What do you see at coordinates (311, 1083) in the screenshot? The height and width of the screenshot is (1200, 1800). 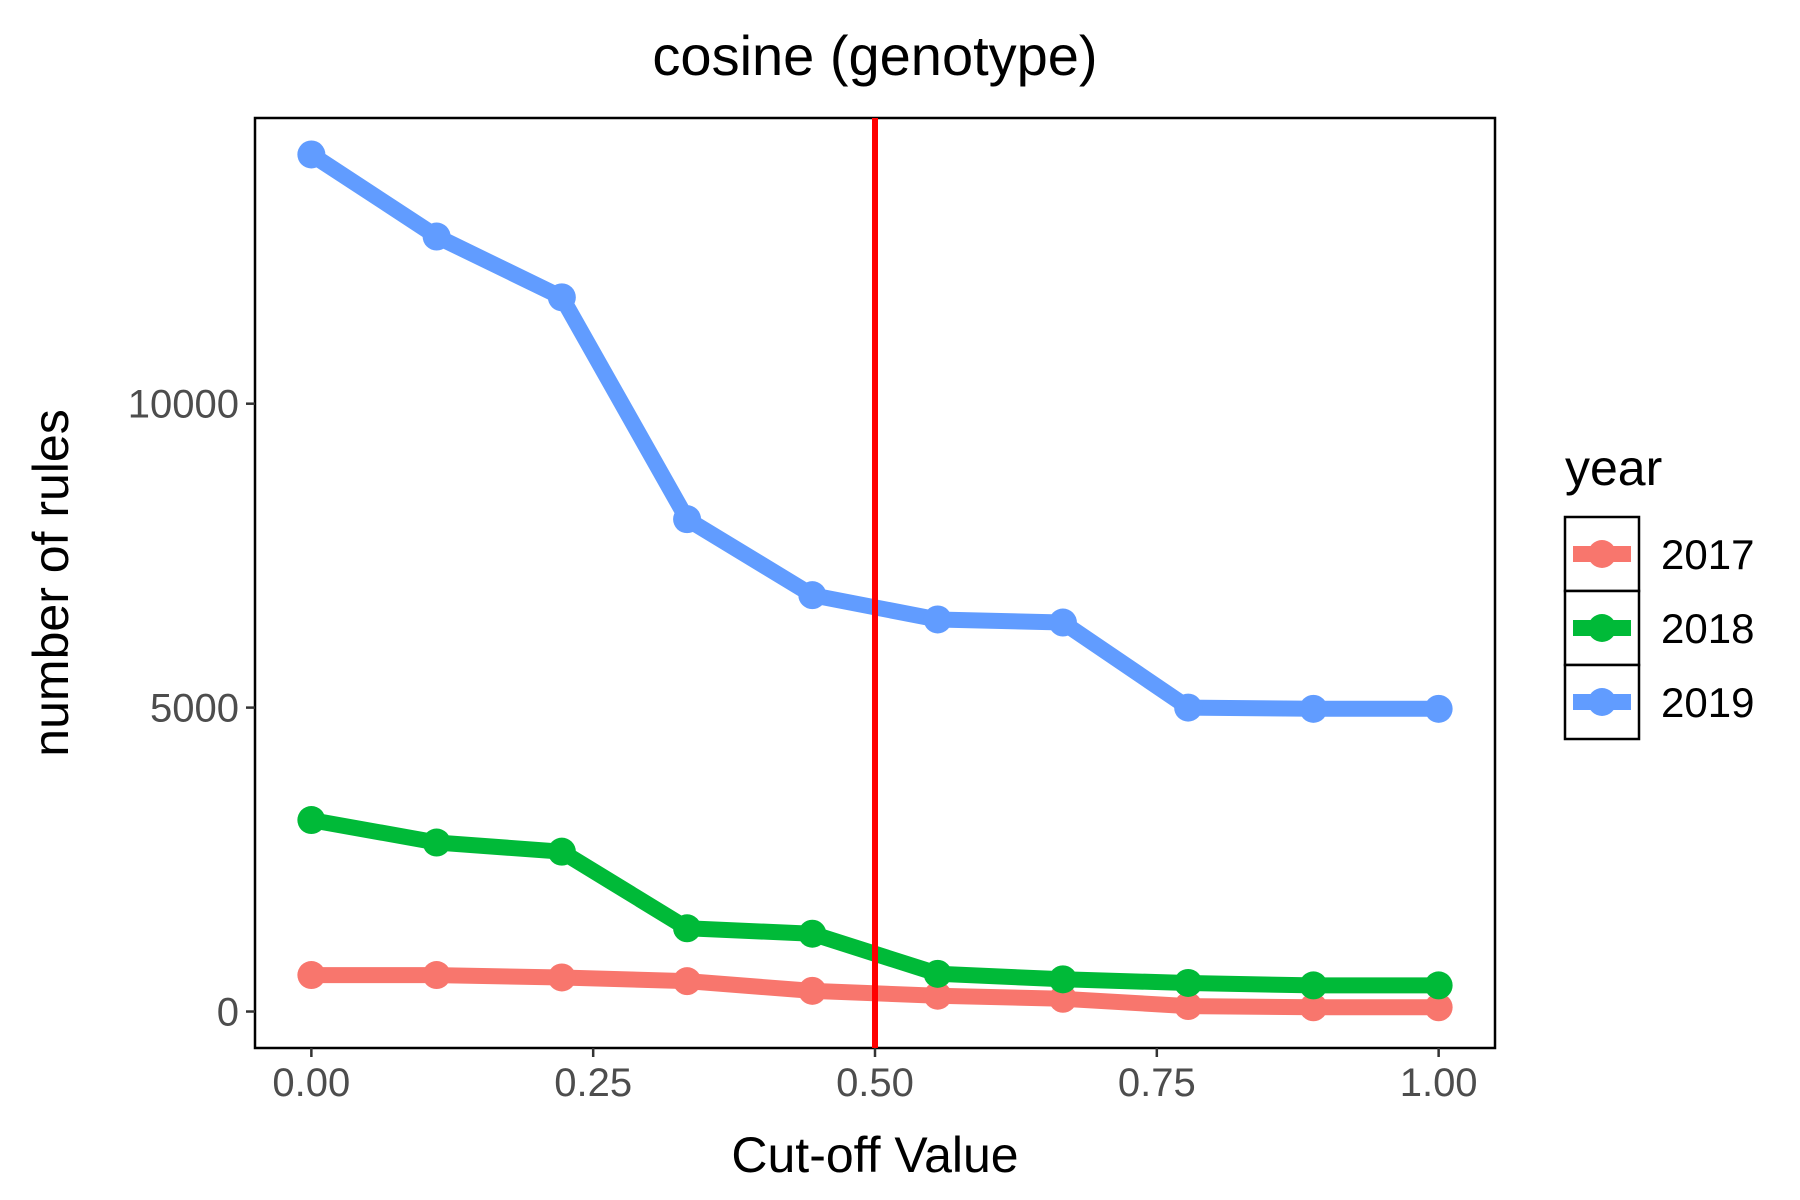 I see `x-tick-label: 0.00` at bounding box center [311, 1083].